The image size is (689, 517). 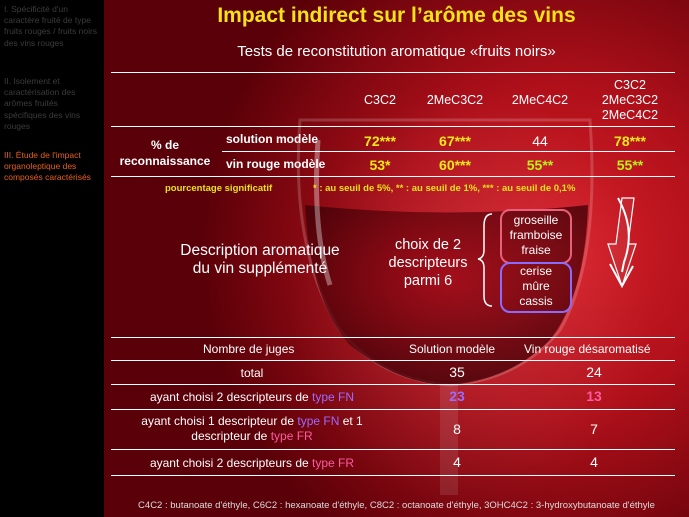 What do you see at coordinates (448, 151) in the screenshot?
I see `table1-mid-rule` at bounding box center [448, 151].